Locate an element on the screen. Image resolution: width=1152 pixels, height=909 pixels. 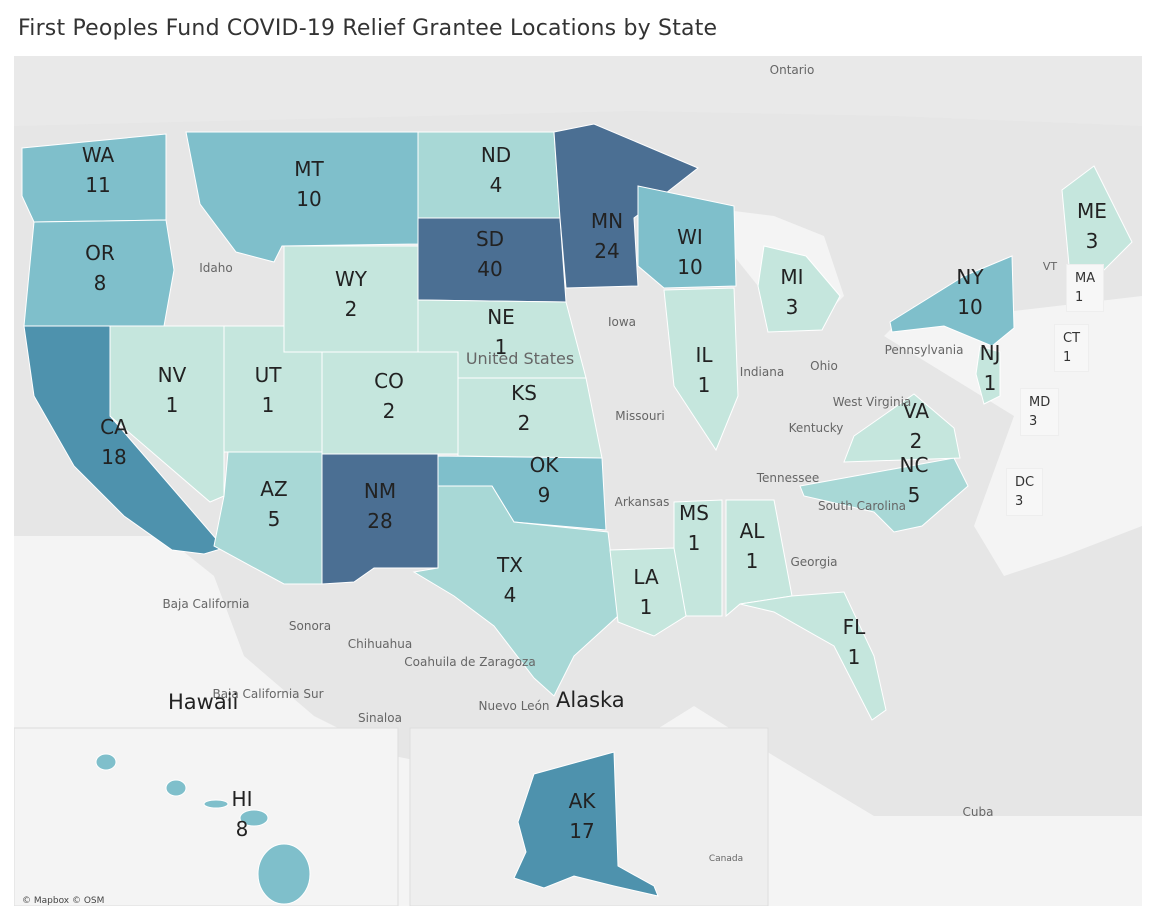
callout-count-ct: 1 is located at coordinates (1067, 357).